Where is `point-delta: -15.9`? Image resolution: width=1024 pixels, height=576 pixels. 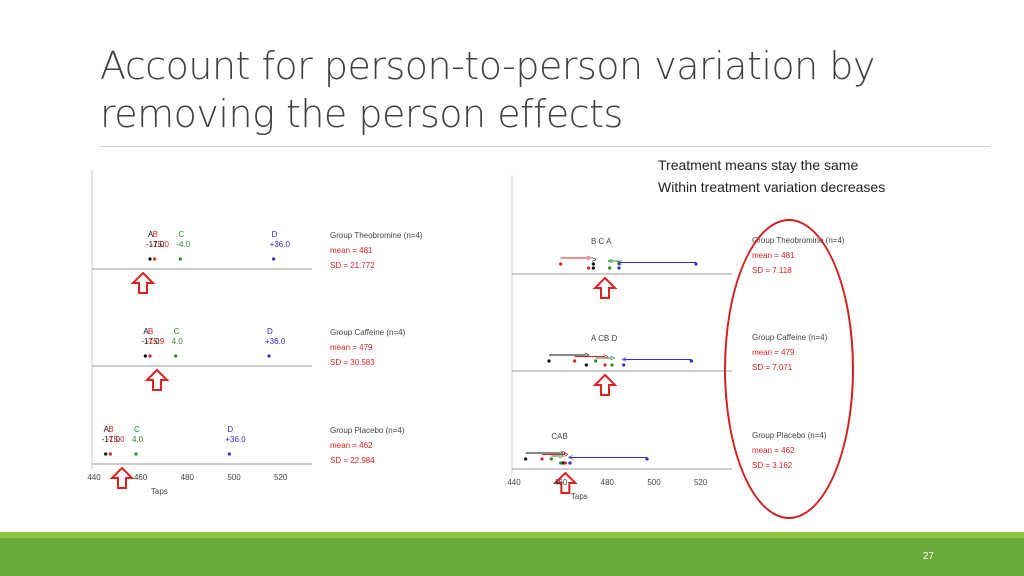 point-delta: -15.9 is located at coordinates (155, 341).